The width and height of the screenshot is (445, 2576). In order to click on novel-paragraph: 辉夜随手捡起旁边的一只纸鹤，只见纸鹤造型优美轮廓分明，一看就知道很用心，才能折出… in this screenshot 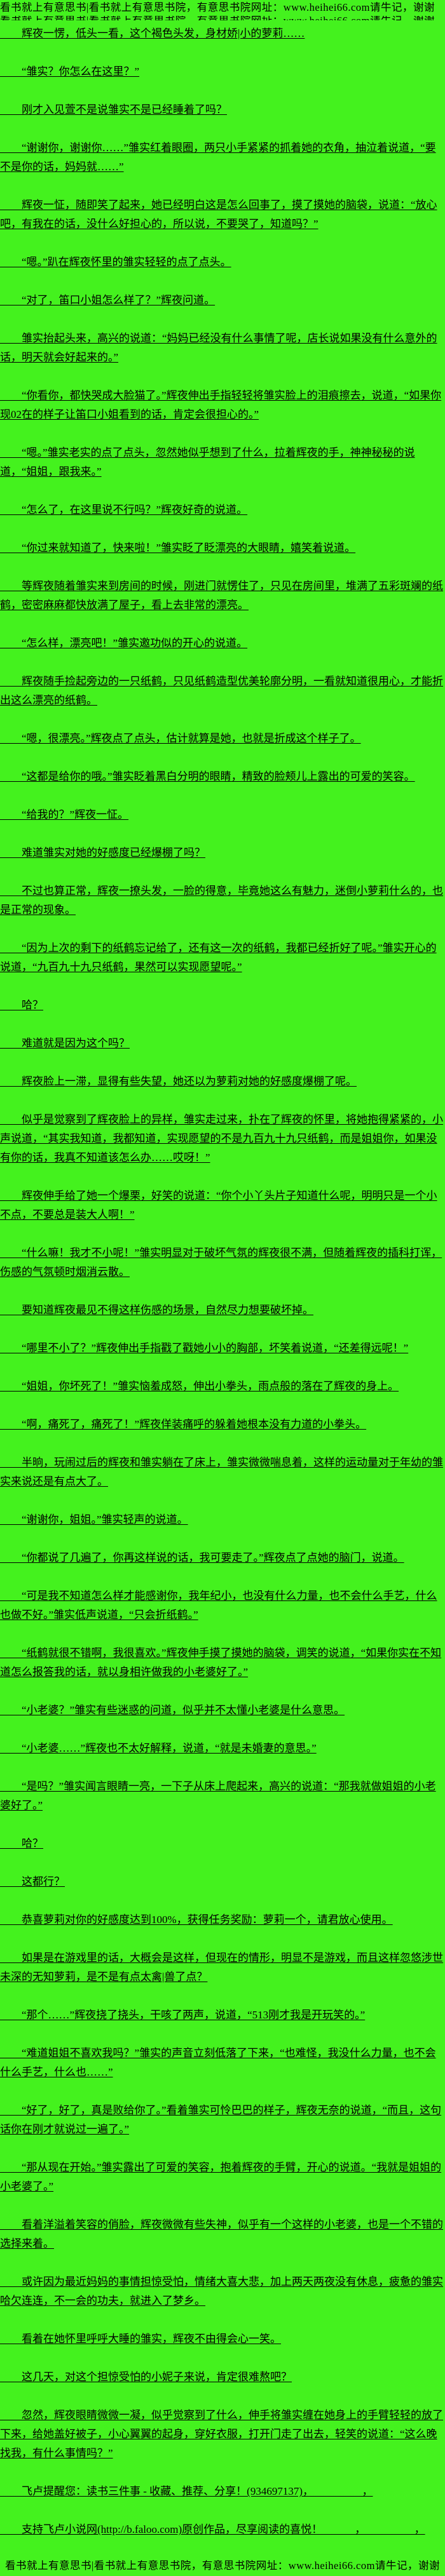, I will do `click(221, 690)`.